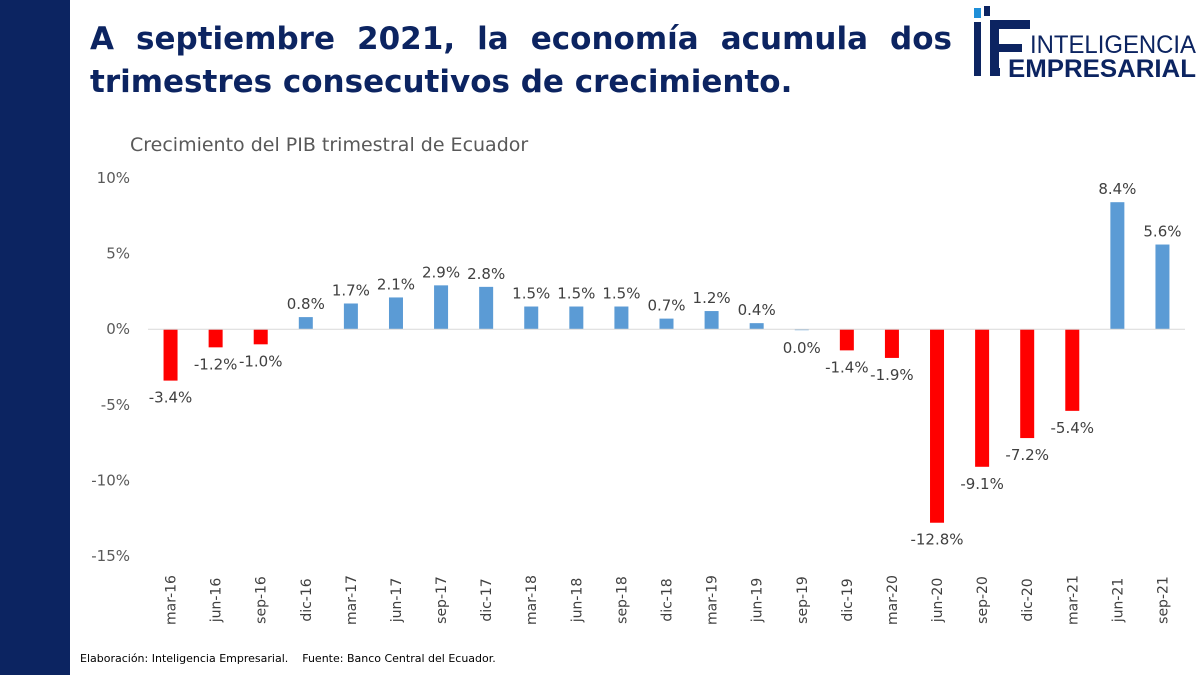 Image resolution: width=1200 pixels, height=675 pixels. Describe the element at coordinates (118, 329) in the screenshot. I see `y-tick-label: 0%` at that location.